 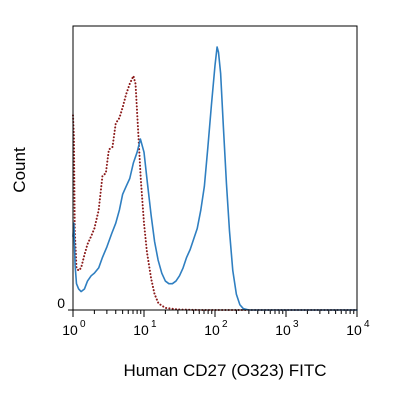 What do you see at coordinates (154, 324) in the screenshot?
I see `x-tick-exponent: 1` at bounding box center [154, 324].